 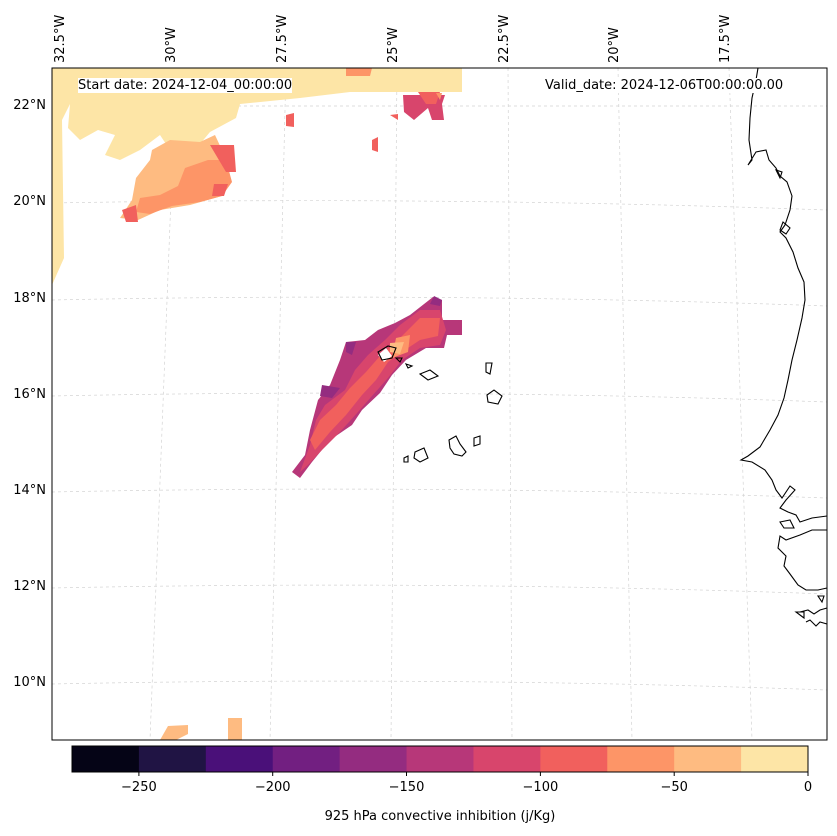 I want to click on latitude-label: 20°N, so click(x=29, y=201).